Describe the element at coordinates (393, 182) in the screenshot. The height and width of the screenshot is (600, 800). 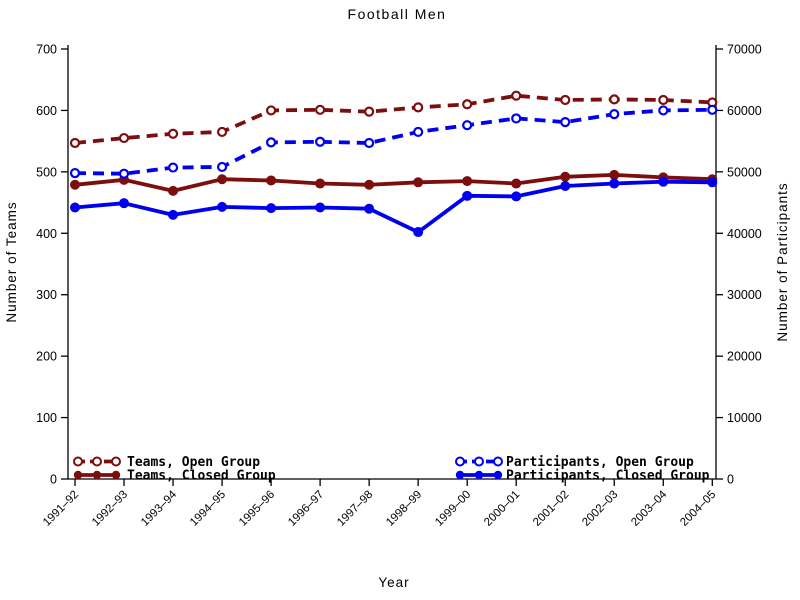
I see `series-line-teams-closed-group` at that location.